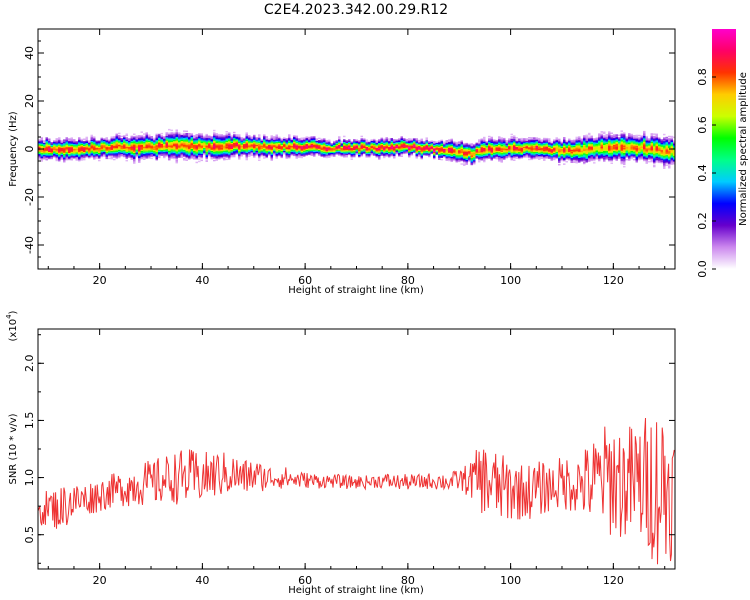  I want to click on snr-x-axis-title: Height of straight line (km), so click(356, 590).